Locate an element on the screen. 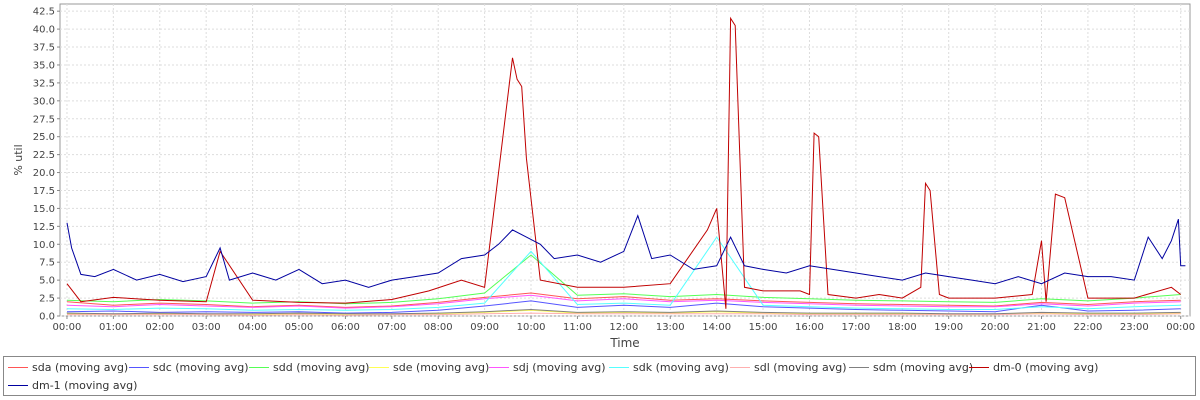 This screenshot has width=1200, height=400. legend-item: sdm (moving avg) is located at coordinates (911, 367).